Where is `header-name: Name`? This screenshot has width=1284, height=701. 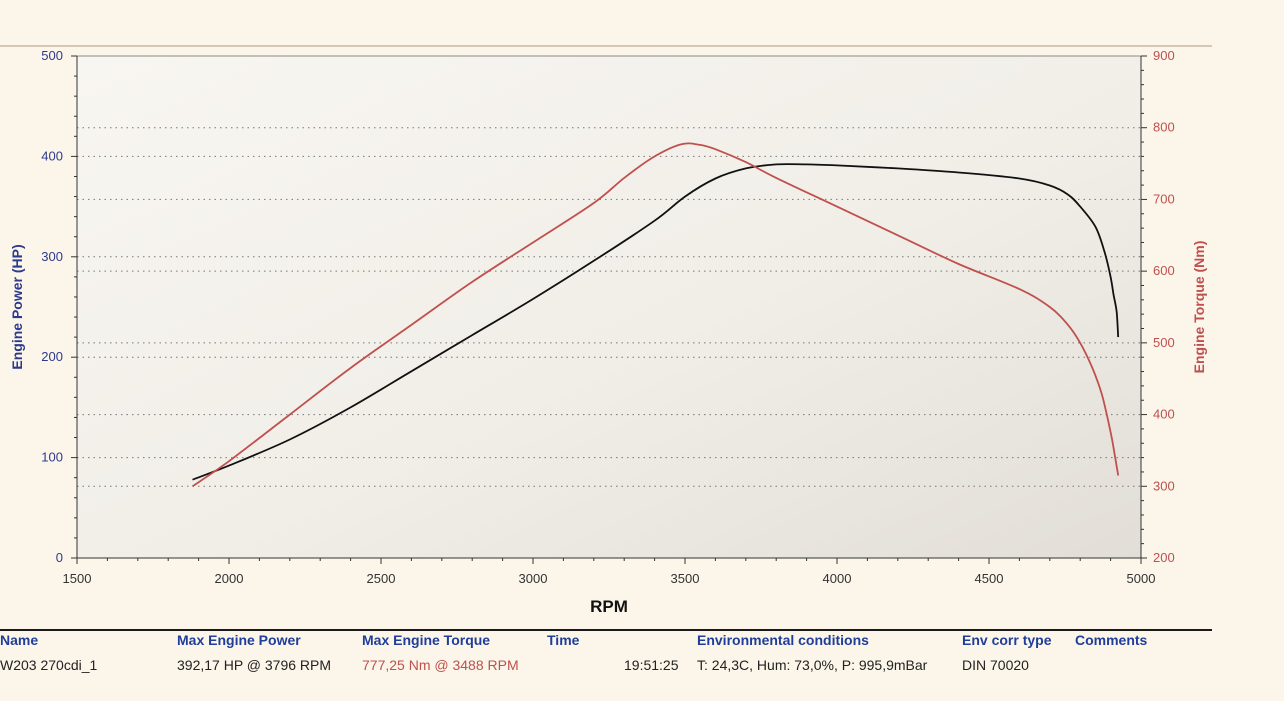 header-name: Name is located at coordinates (19, 640).